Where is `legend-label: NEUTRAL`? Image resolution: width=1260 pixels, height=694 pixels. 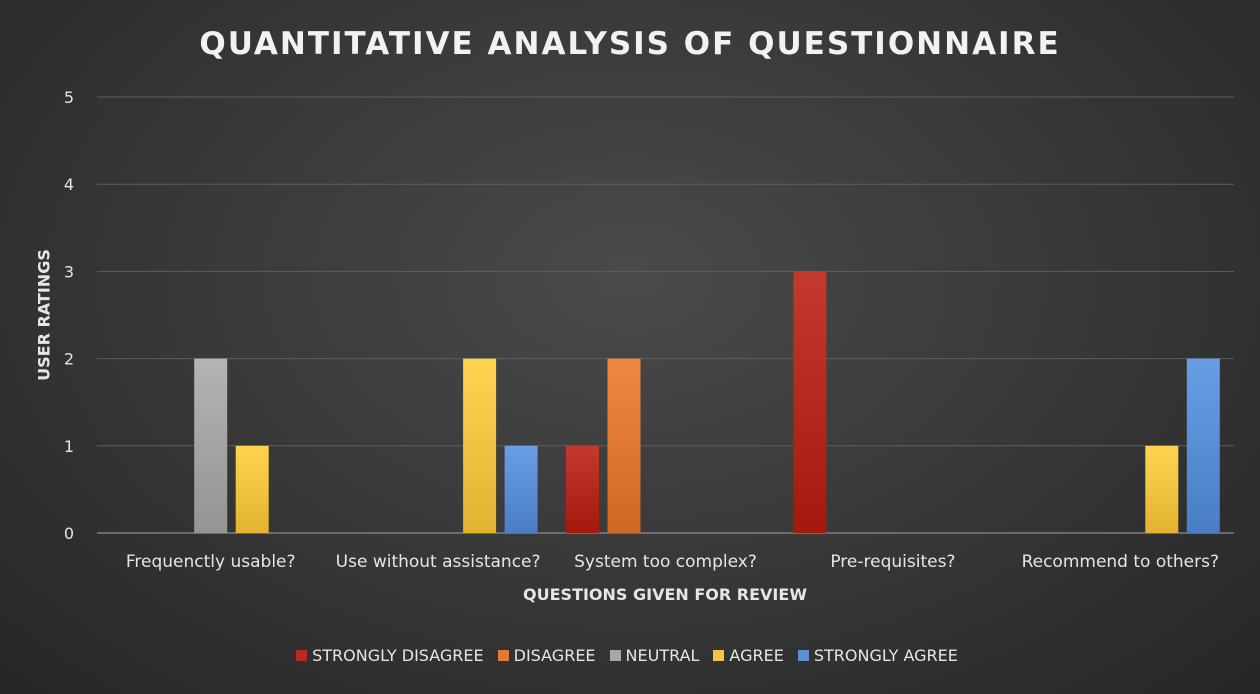
legend-label: NEUTRAL is located at coordinates (662, 655).